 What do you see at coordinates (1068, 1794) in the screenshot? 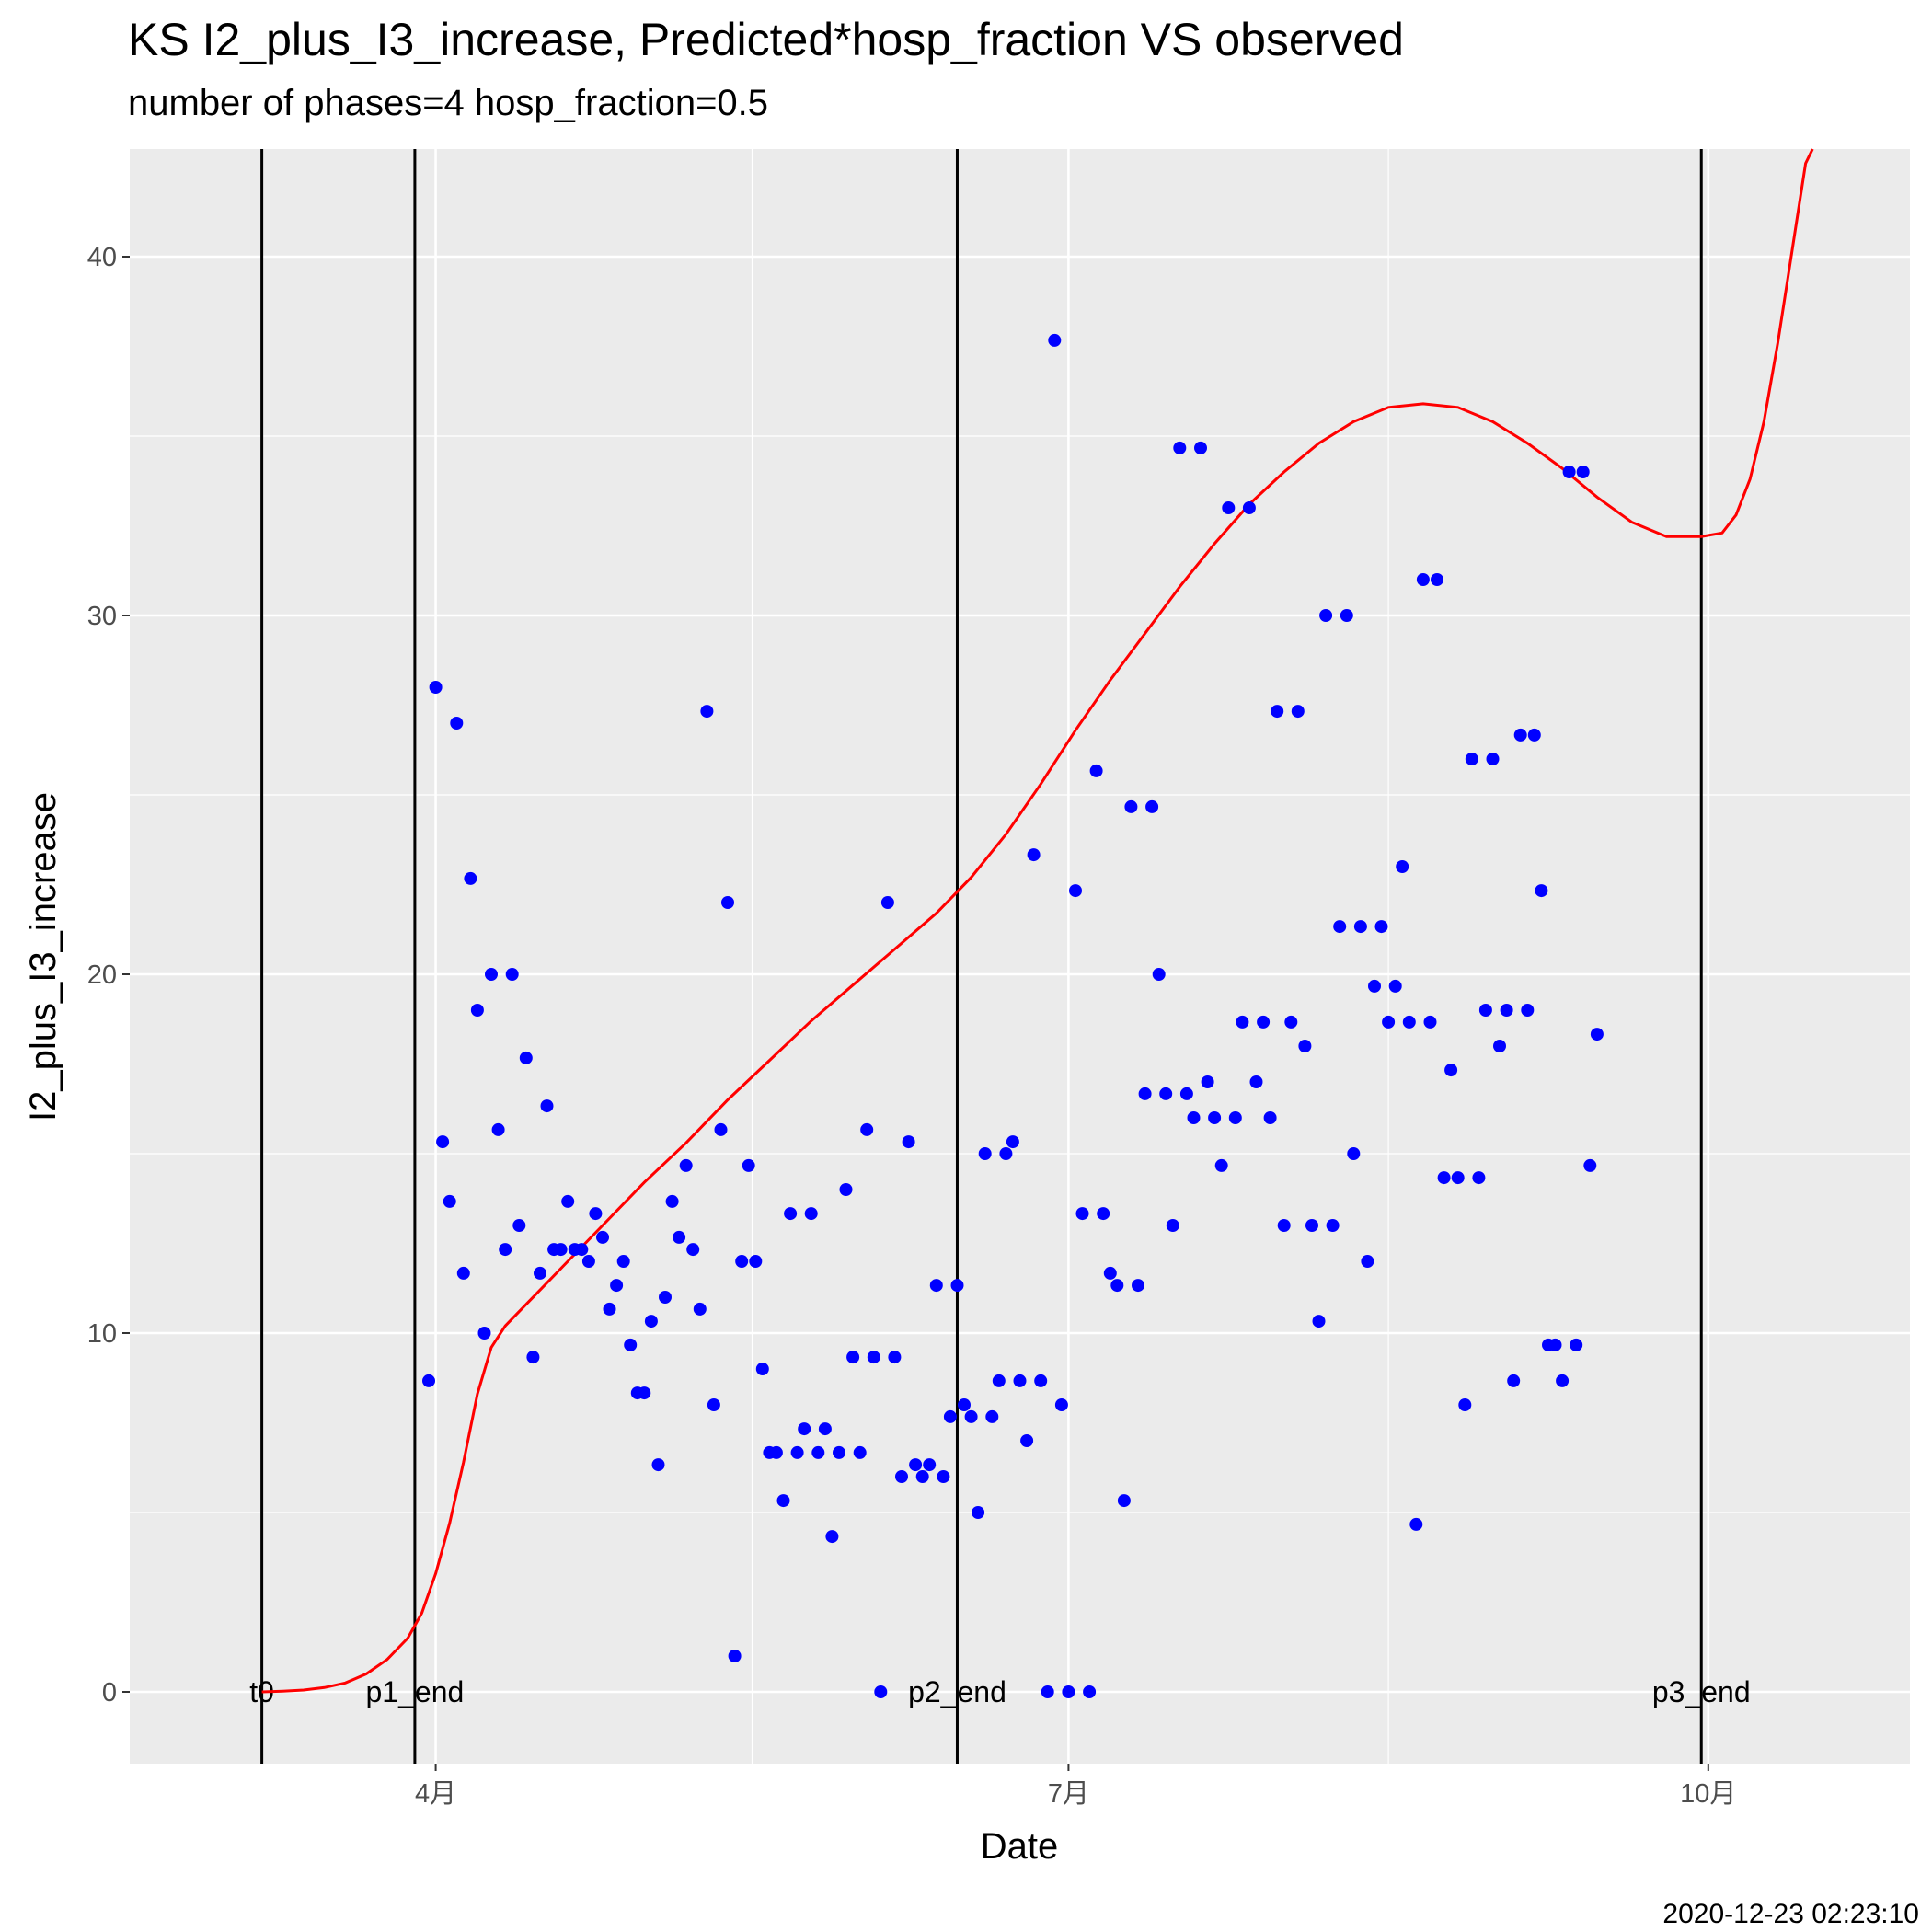
I see `x-tick-label: 7月` at bounding box center [1068, 1794].